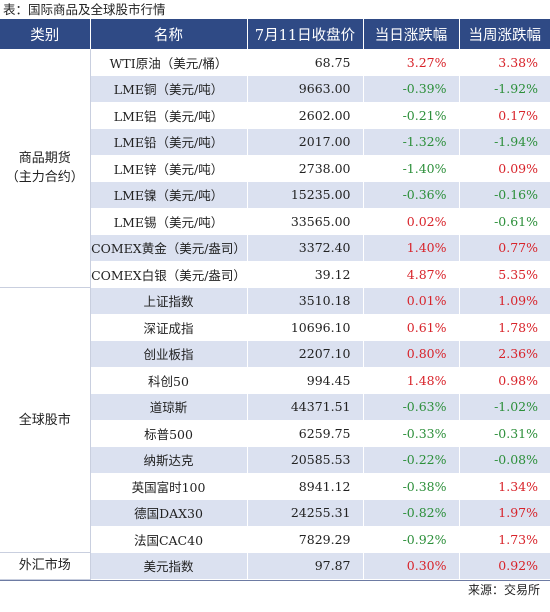  Describe the element at coordinates (169, 194) in the screenshot. I see `instrument-name: LME镍（美元/吨）` at that location.